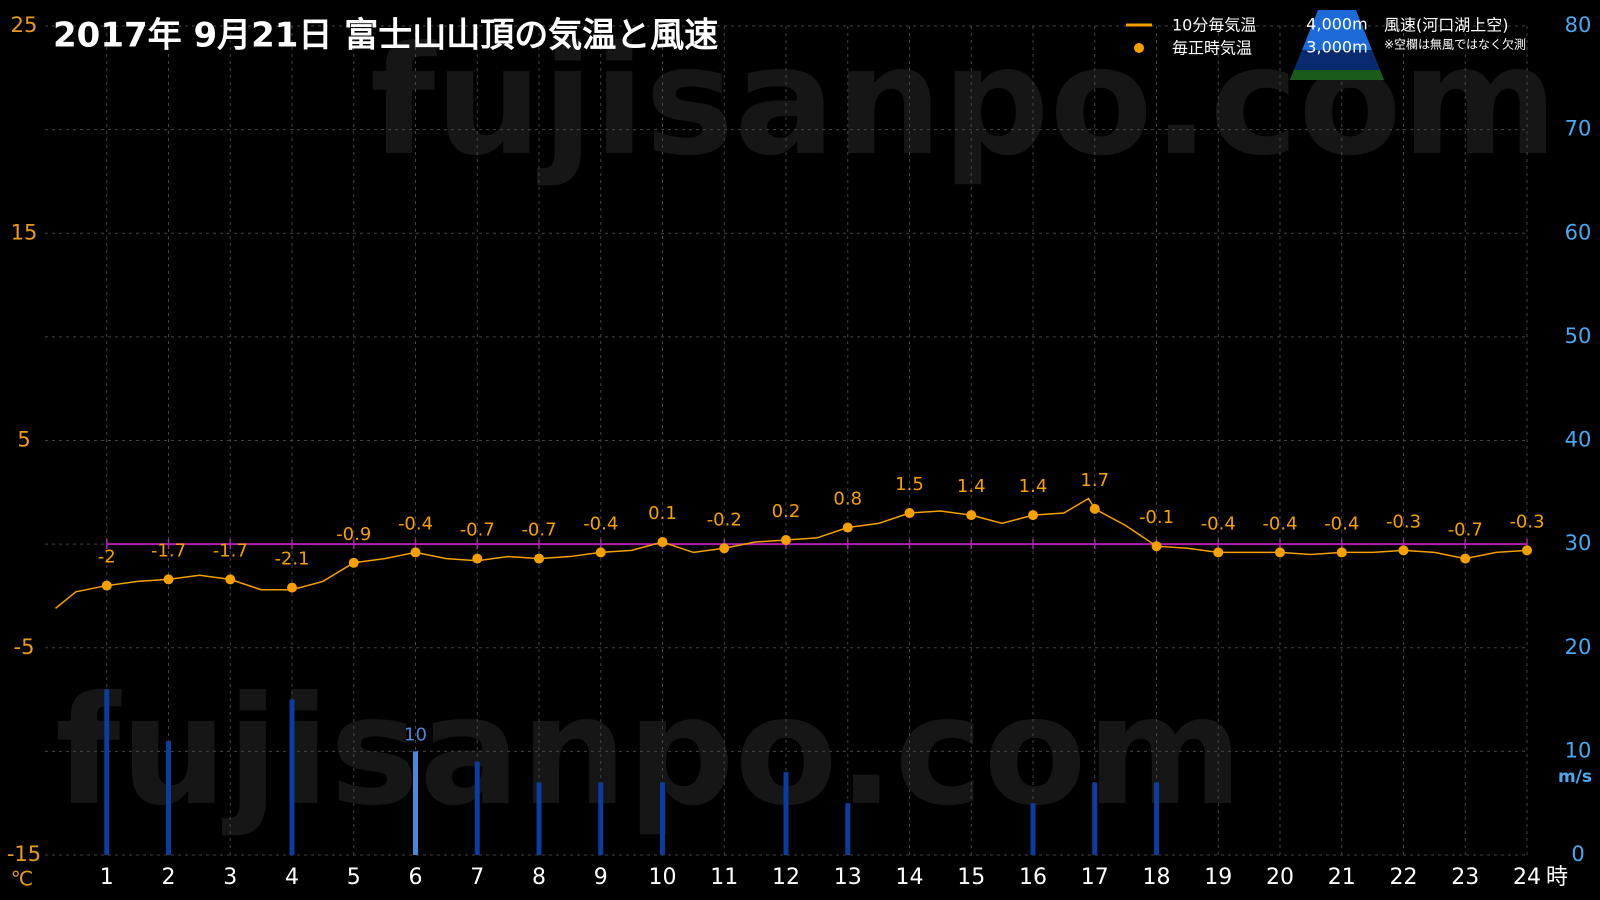 This screenshot has height=900, width=1600. I want to click on data-label: -0.9, so click(353, 534).